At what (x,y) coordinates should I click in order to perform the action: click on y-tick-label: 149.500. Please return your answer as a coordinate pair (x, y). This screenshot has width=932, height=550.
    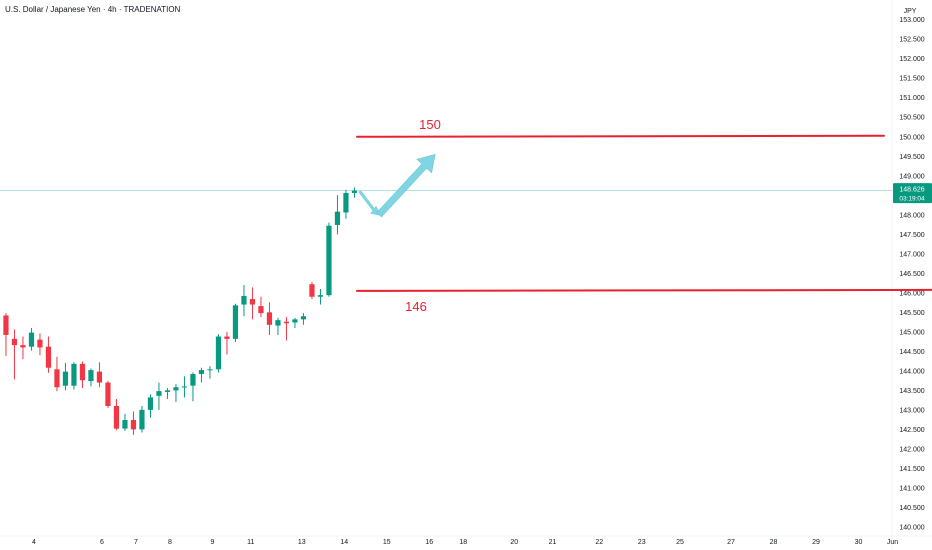
    Looking at the image, I should click on (911, 157).